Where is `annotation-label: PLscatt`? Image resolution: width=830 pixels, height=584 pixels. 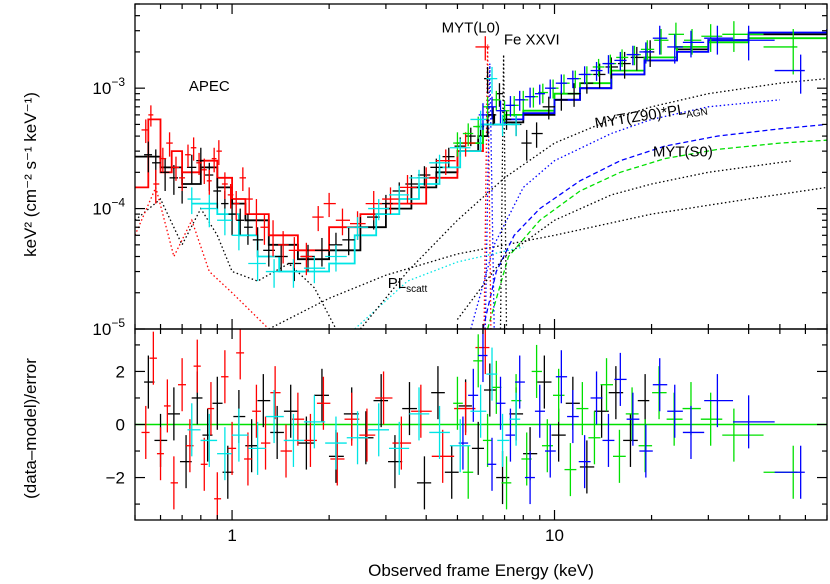
annotation-label: PLscatt is located at coordinates (408, 285).